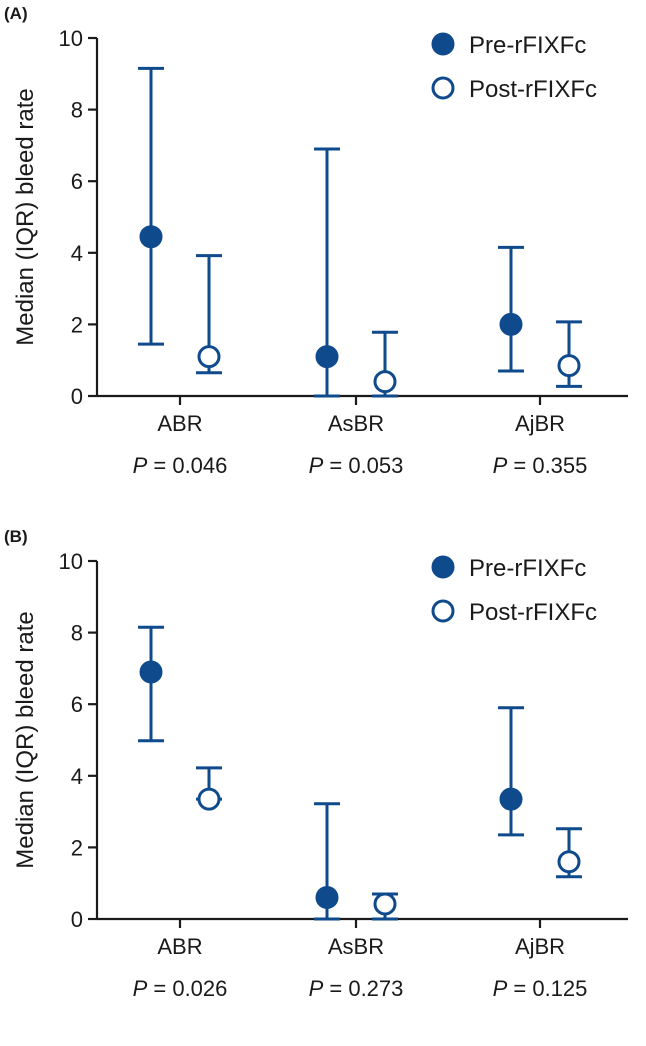  Describe the element at coordinates (540, 988) in the screenshot. I see `p-value-label: P = 0.125` at that location.